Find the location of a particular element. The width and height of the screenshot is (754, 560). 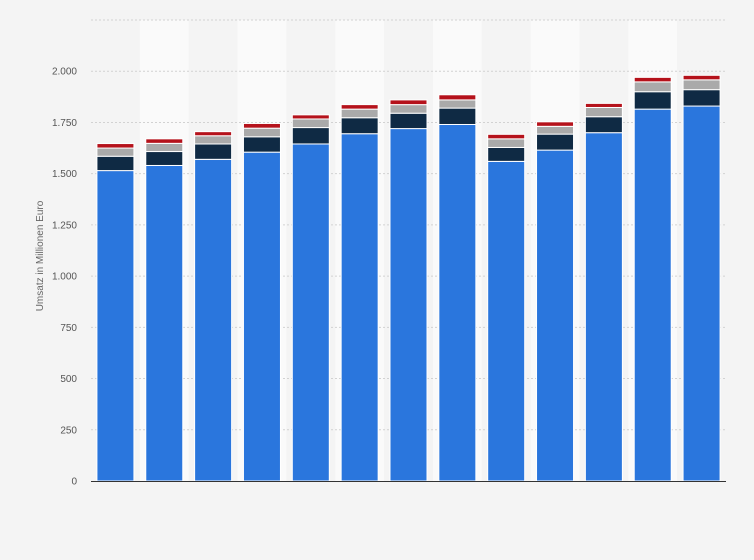

y-tick-label: 0 is located at coordinates (74, 482).